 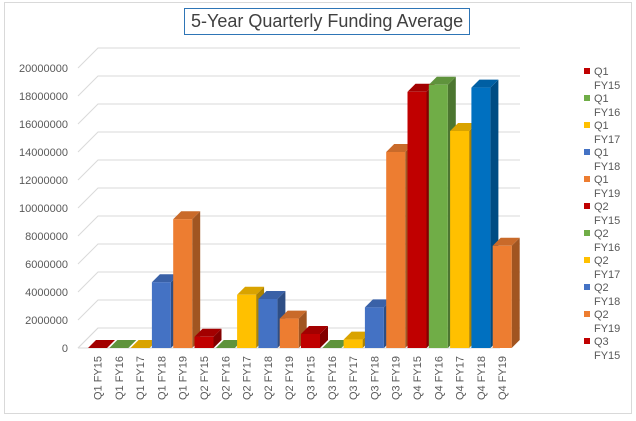 I want to click on x-tick-label: Q4 FY19, so click(x=503, y=378).